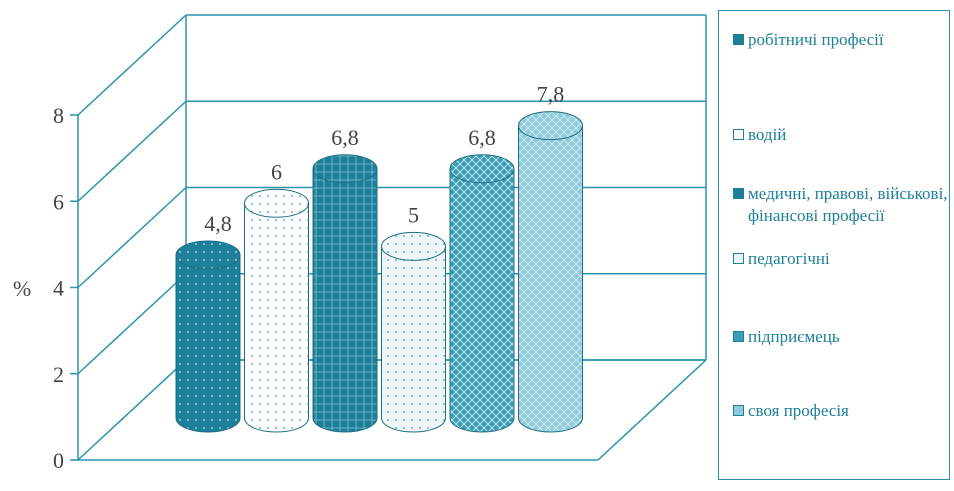  I want to click on legend-swatch-driver, so click(738, 134).